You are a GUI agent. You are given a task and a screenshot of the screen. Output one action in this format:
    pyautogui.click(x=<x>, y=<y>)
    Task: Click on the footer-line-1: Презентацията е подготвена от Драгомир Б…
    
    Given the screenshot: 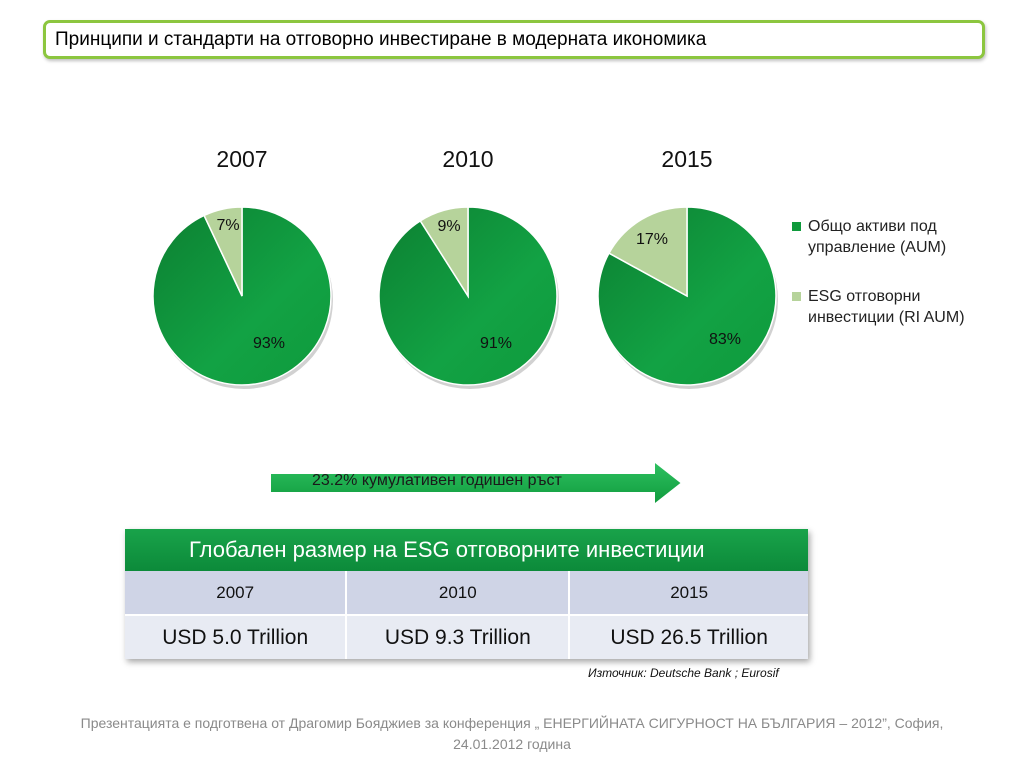 What is the action you would take?
    pyautogui.click(x=512, y=723)
    